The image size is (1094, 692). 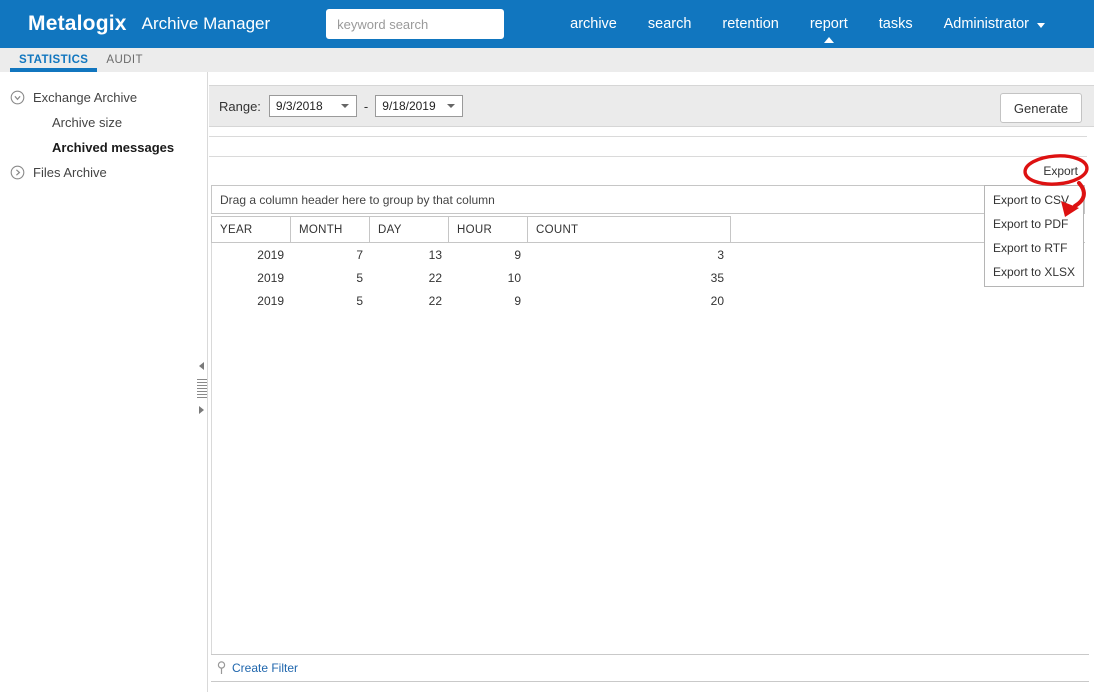 What do you see at coordinates (1060, 171) in the screenshot?
I see `export-link: Export` at bounding box center [1060, 171].